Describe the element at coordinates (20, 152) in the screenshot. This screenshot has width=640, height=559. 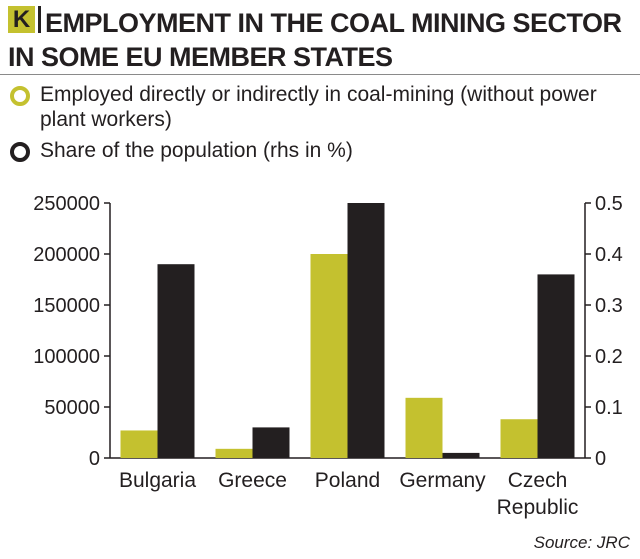
I see `legend-circle-icon-dark` at that location.